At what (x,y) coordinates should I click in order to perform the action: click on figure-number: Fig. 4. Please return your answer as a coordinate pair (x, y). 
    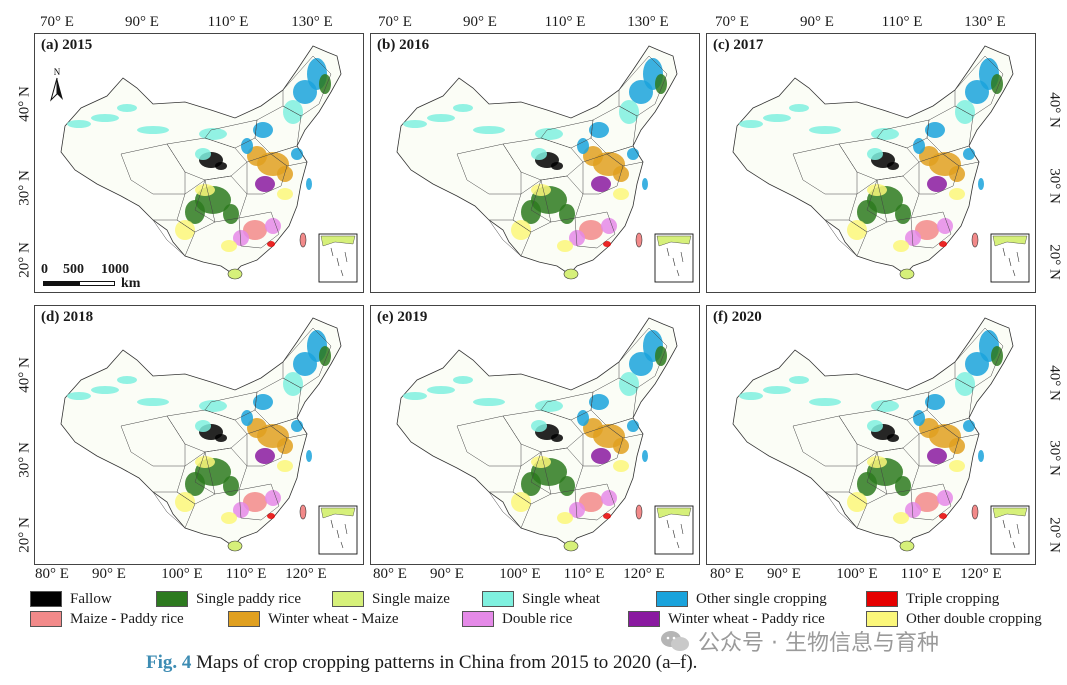
    Looking at the image, I should click on (169, 662).